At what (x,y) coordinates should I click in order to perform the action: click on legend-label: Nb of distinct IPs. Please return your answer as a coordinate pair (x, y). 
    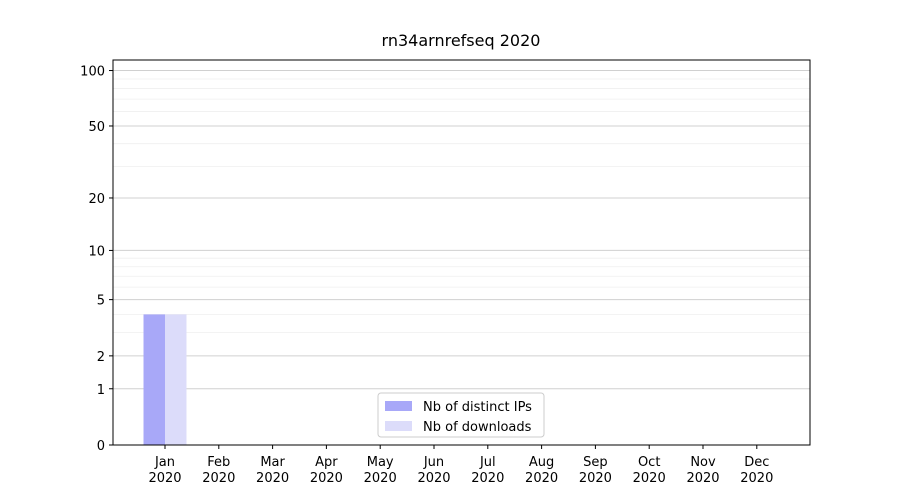
    Looking at the image, I should click on (477, 407).